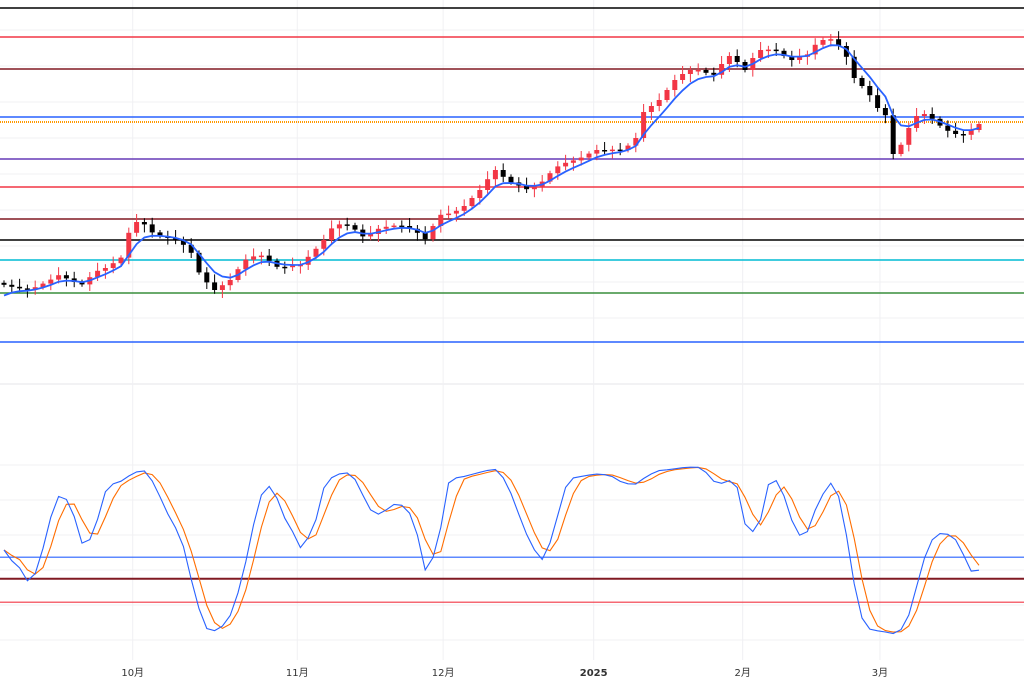  Describe the element at coordinates (512, 579) in the screenshot. I see `oscillator-levels` at that location.